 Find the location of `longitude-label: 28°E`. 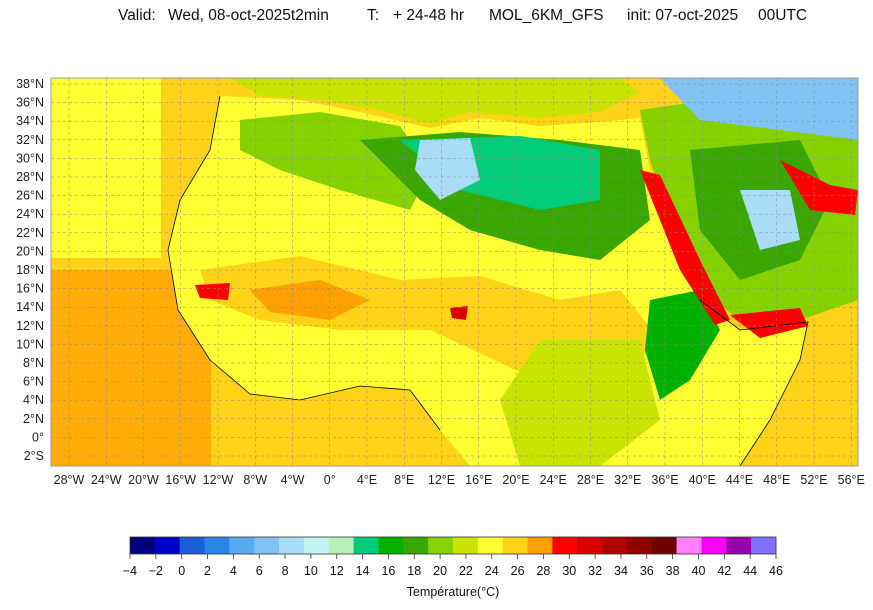

longitude-label: 28°E is located at coordinates (590, 480).